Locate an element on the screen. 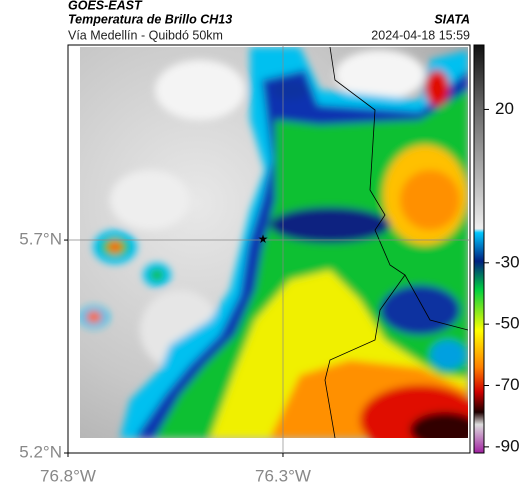  source: GOES-EAST is located at coordinates (105, 6).